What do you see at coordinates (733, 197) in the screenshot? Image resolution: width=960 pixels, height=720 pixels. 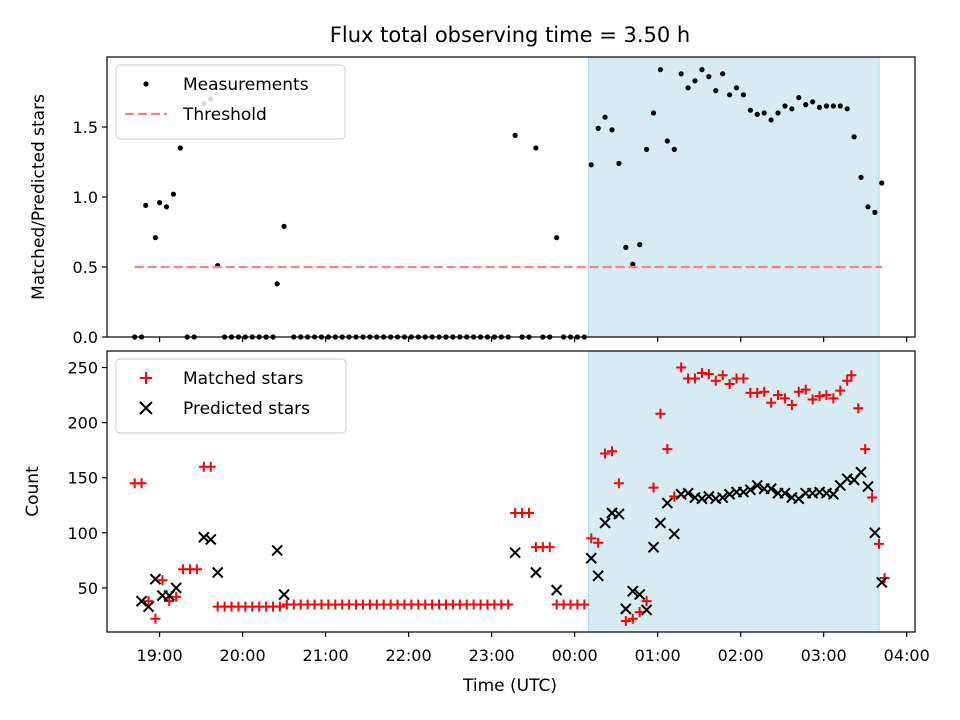 I see `observing-window-shade` at bounding box center [733, 197].